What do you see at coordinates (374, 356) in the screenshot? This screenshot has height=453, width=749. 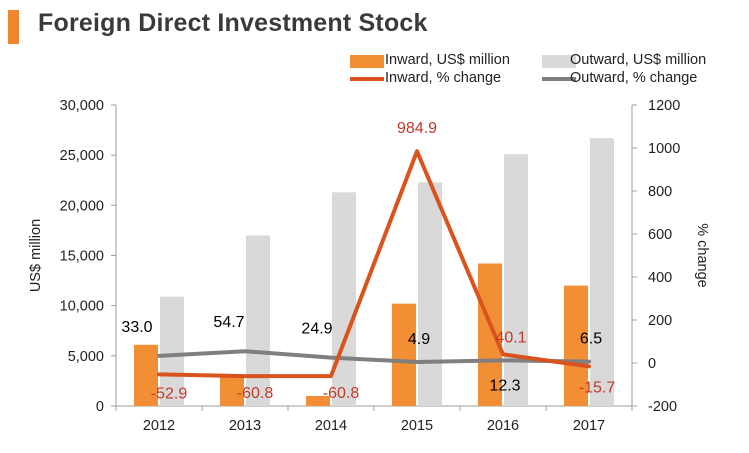 I see `line-outward-change` at bounding box center [374, 356].